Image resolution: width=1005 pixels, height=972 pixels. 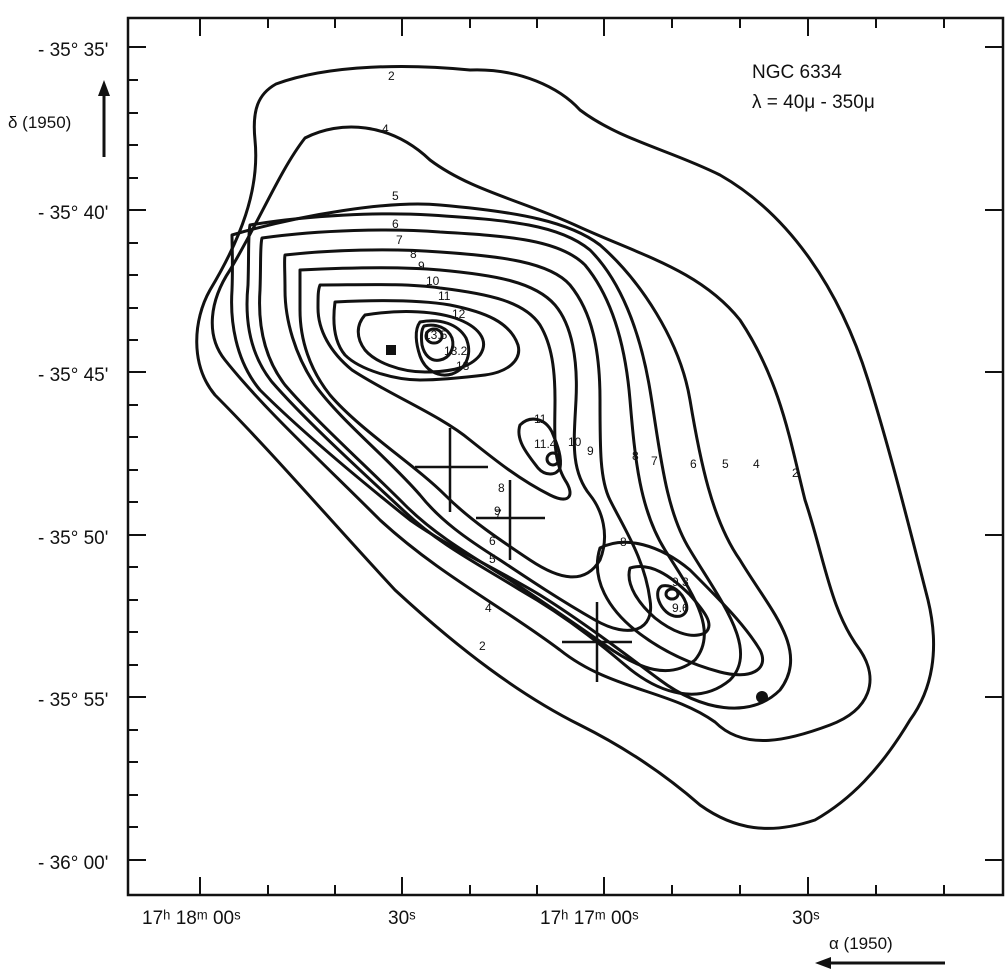 I want to click on dec-tick-label: - 35° 55', so click(x=73, y=700).